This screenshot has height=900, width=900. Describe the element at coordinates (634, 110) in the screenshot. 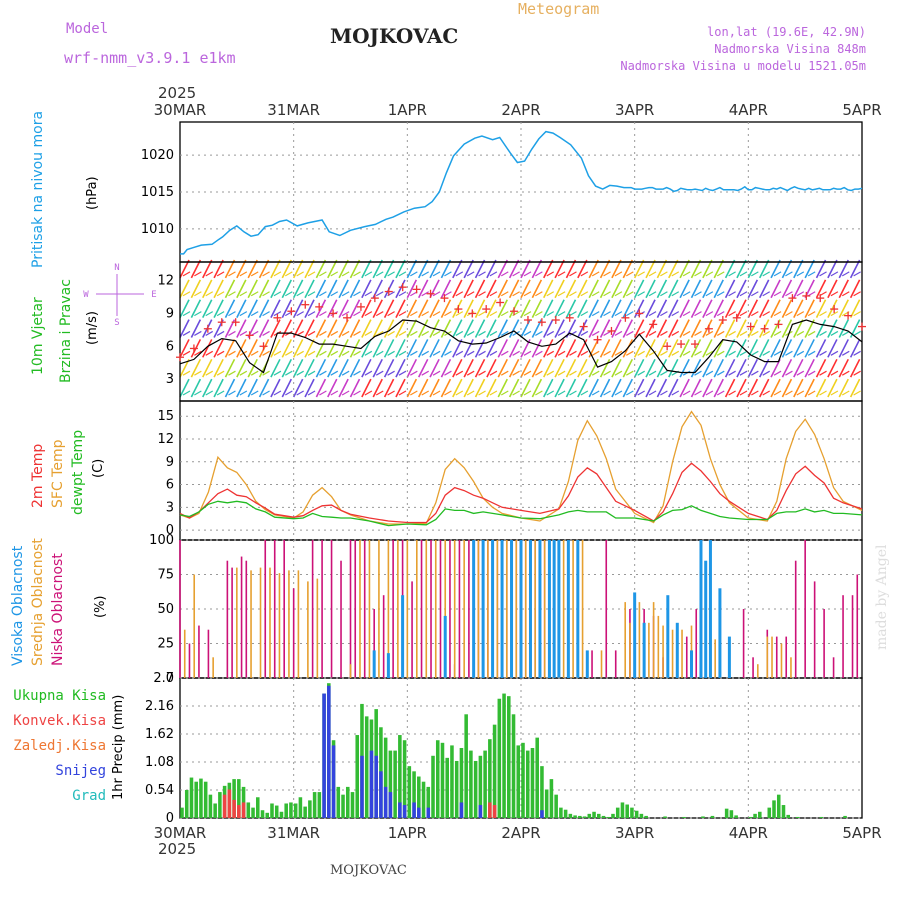

I see `top-tick-label: 3APR` at that location.